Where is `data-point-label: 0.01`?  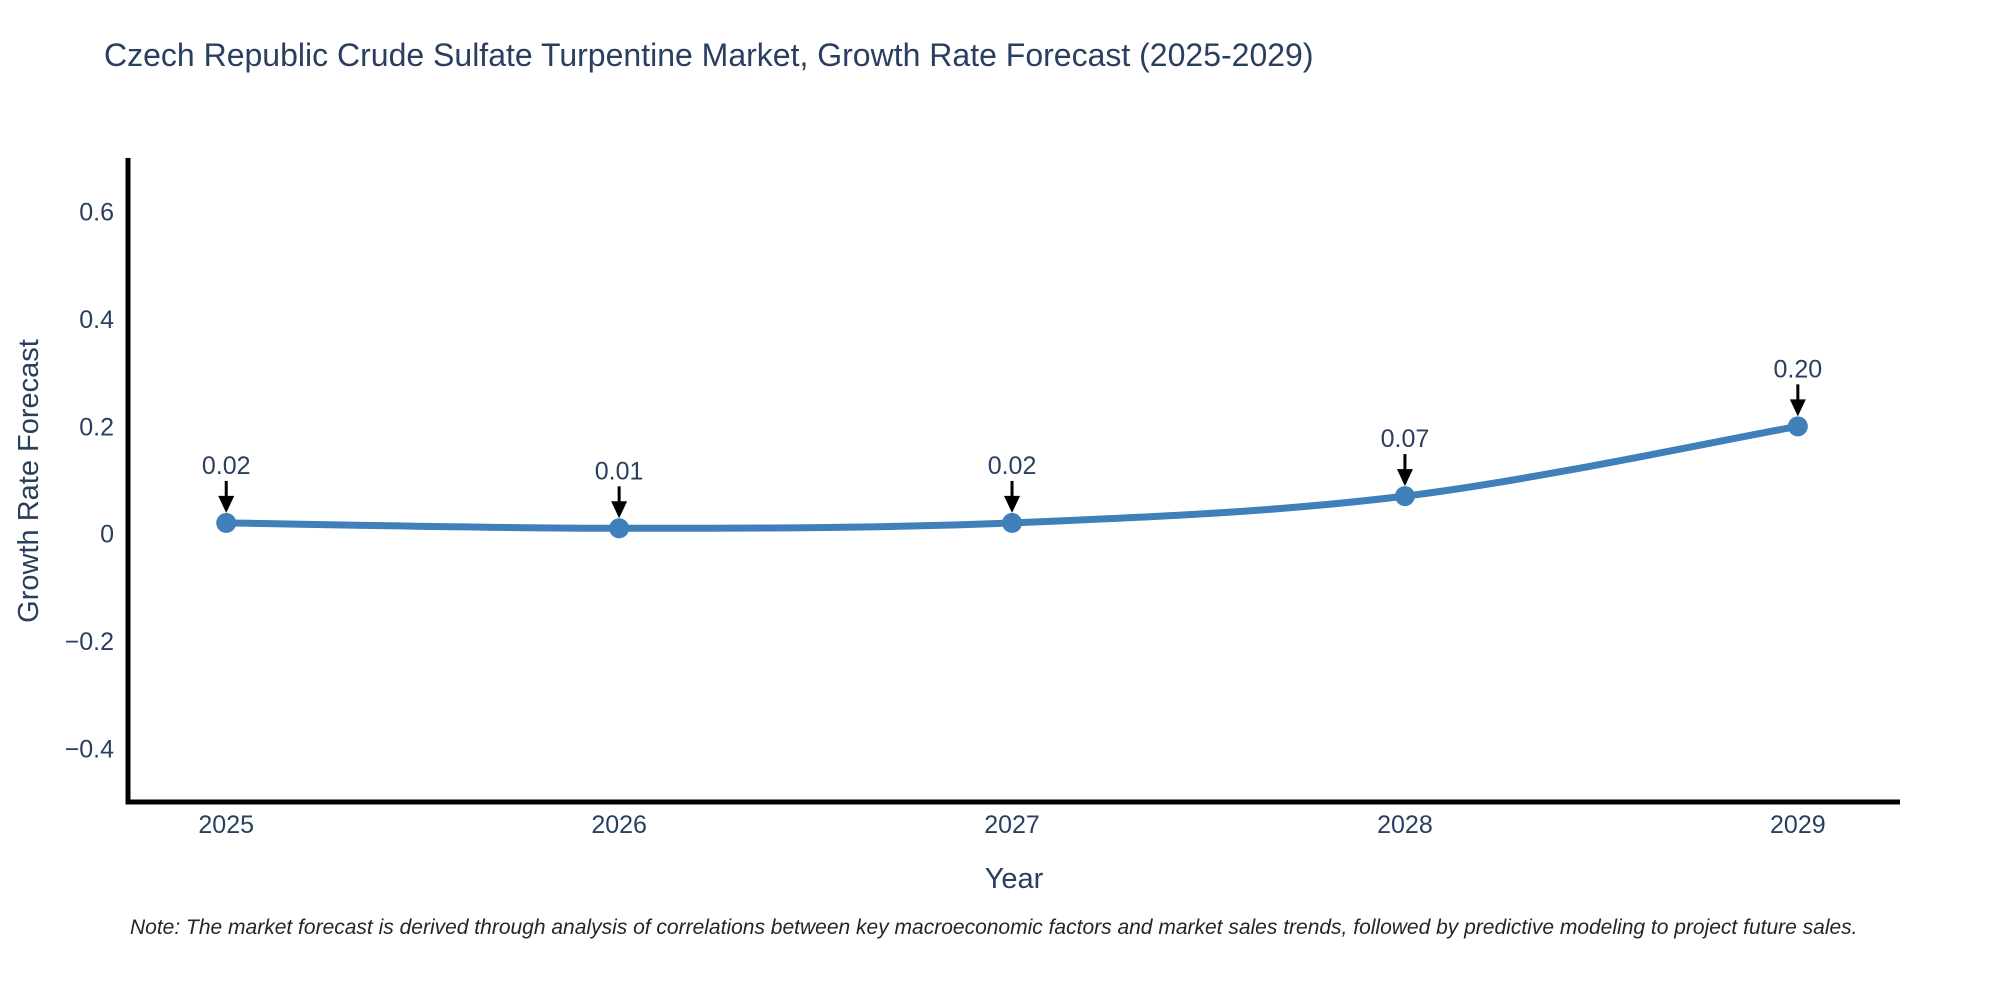
data-point-label: 0.01 is located at coordinates (619, 471).